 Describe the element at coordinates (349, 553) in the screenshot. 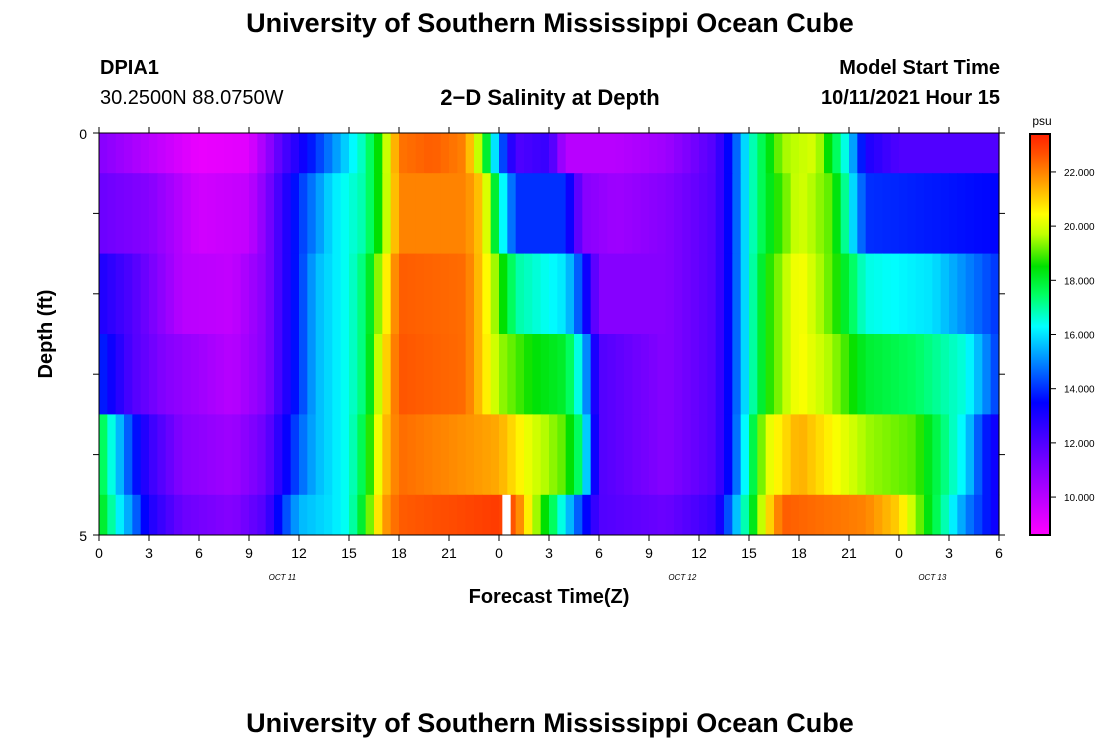

I see `x-tick-label: 15` at that location.